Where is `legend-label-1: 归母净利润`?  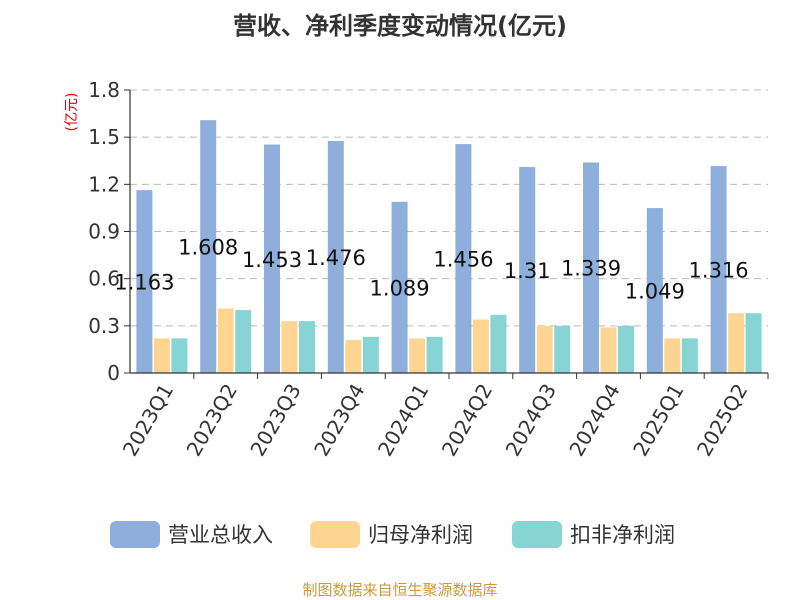
legend-label-1: 归母净利润 is located at coordinates (420, 535).